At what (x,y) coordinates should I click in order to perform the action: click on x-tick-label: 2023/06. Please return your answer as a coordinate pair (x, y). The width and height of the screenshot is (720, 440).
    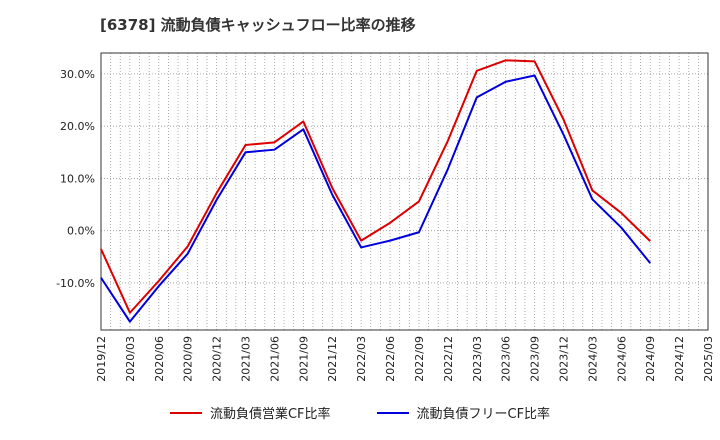
    Looking at the image, I should click on (506, 359).